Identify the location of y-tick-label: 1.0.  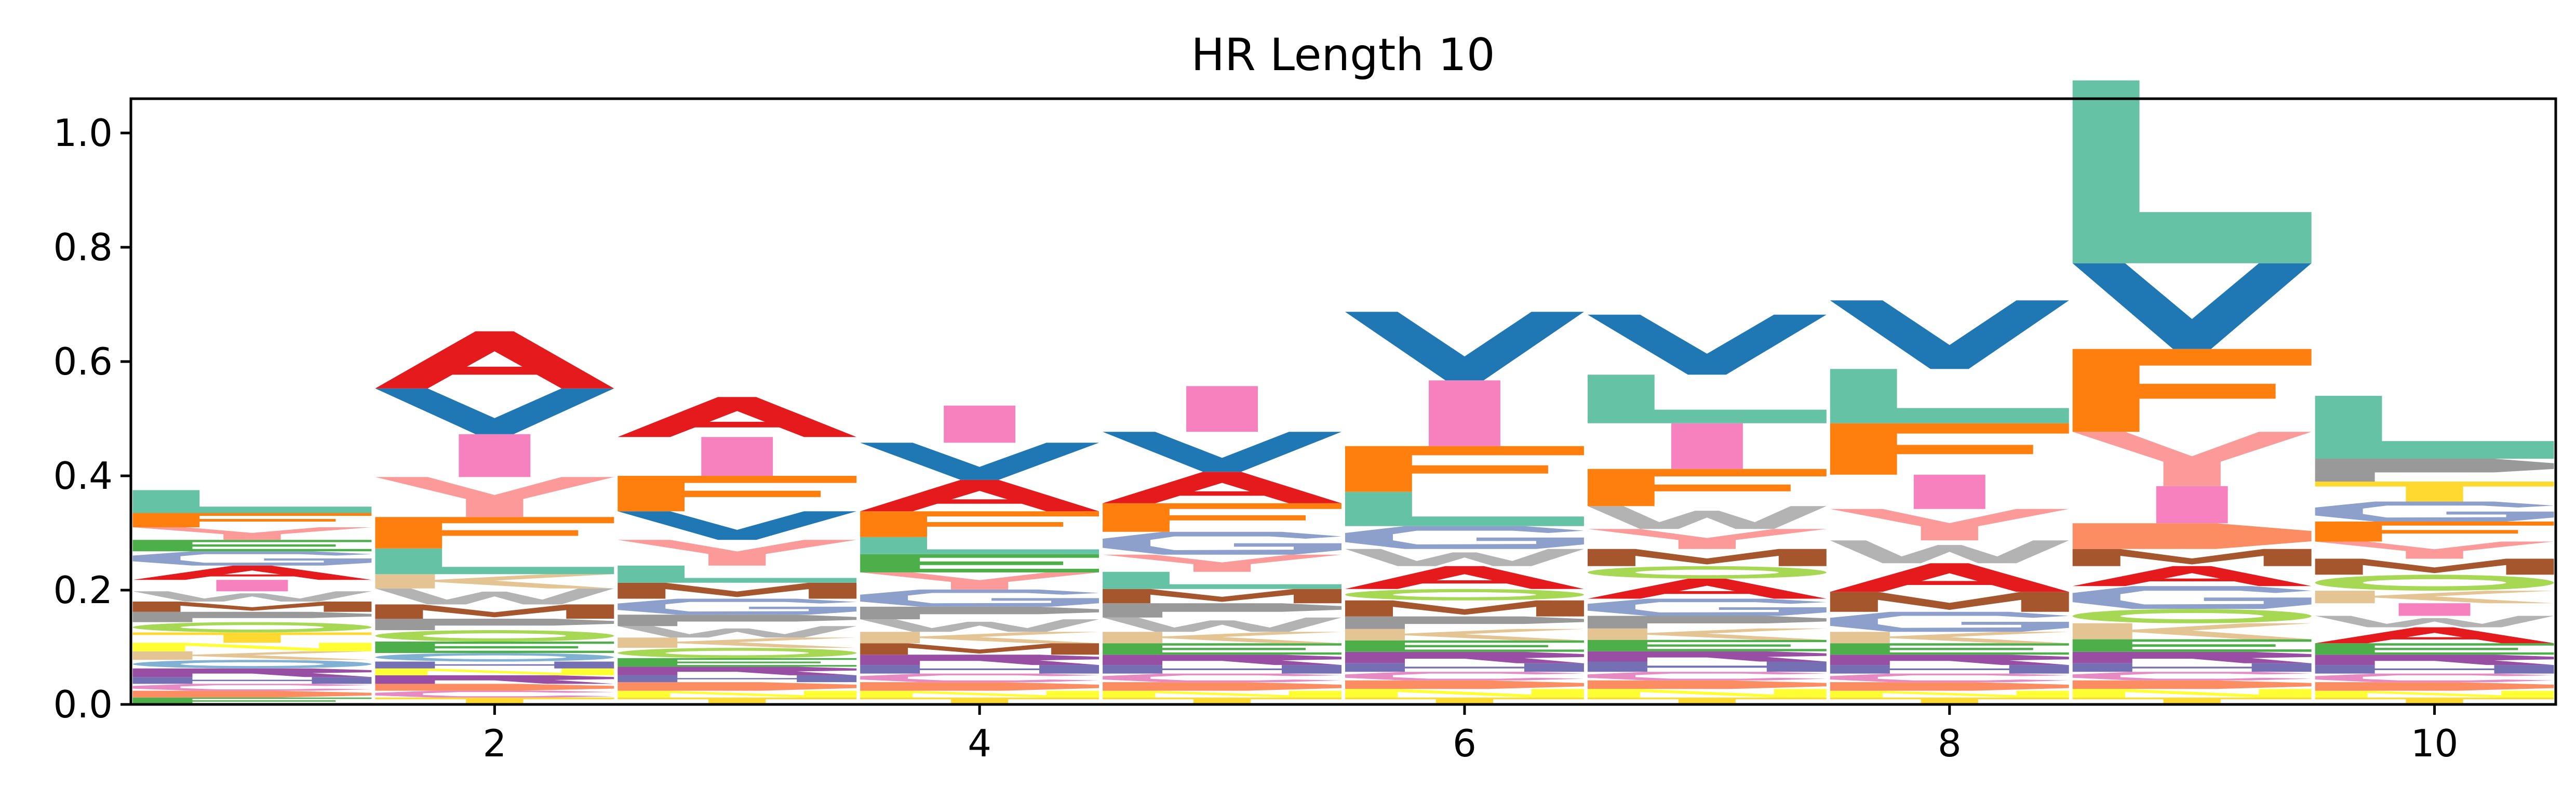
(83, 133).